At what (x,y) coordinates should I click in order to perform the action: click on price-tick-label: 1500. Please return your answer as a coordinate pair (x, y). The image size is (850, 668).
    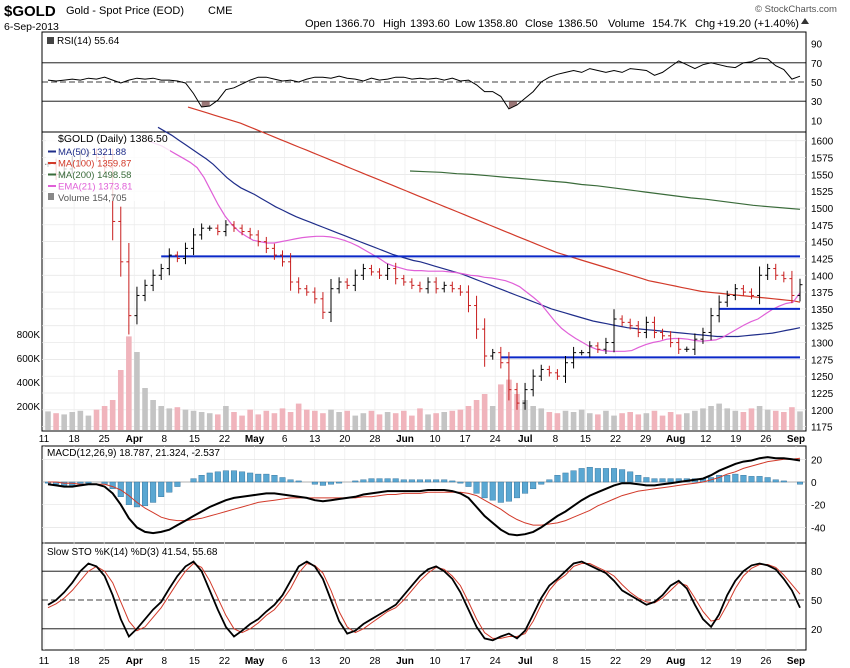
    Looking at the image, I should click on (822, 209).